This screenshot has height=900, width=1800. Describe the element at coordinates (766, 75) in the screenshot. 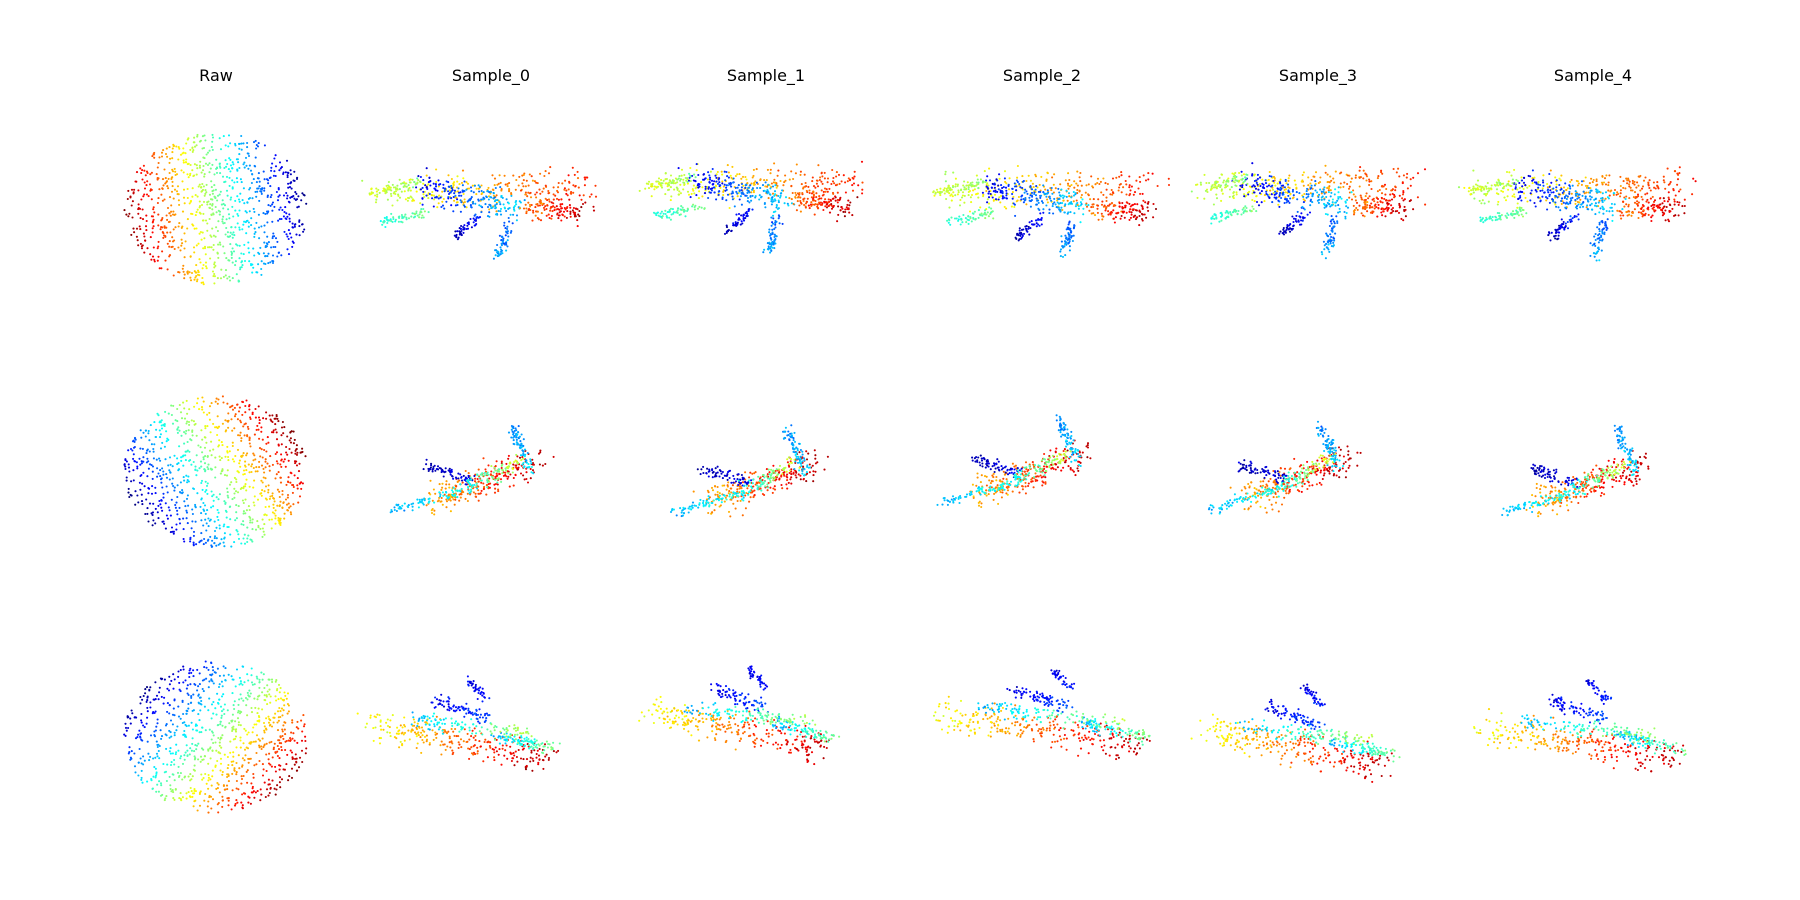

I see `column-title-sample-1: Sample_1` at that location.